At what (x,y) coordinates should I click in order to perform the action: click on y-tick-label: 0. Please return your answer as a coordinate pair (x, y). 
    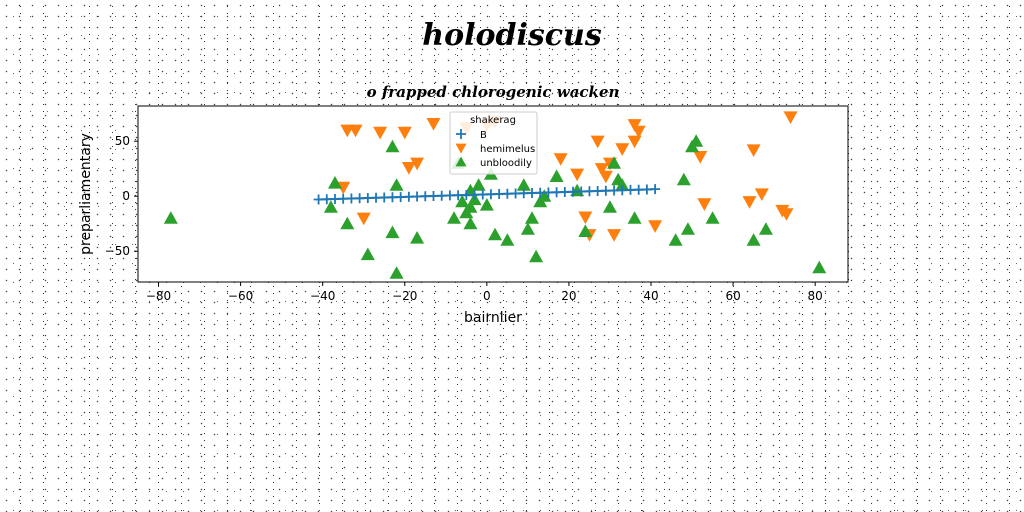
    Looking at the image, I should click on (126, 196).